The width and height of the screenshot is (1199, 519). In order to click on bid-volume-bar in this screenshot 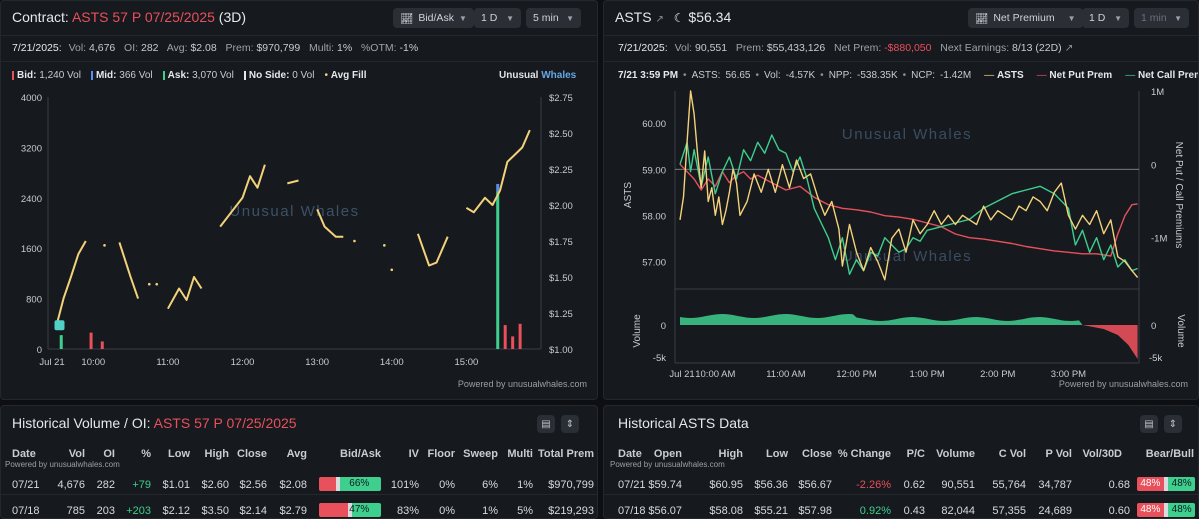, I will do `click(102, 345)`.